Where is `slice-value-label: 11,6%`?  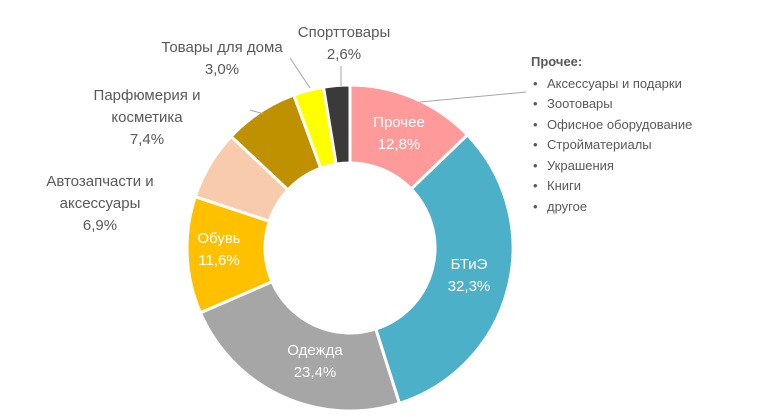 slice-value-label: 11,6% is located at coordinates (218, 260).